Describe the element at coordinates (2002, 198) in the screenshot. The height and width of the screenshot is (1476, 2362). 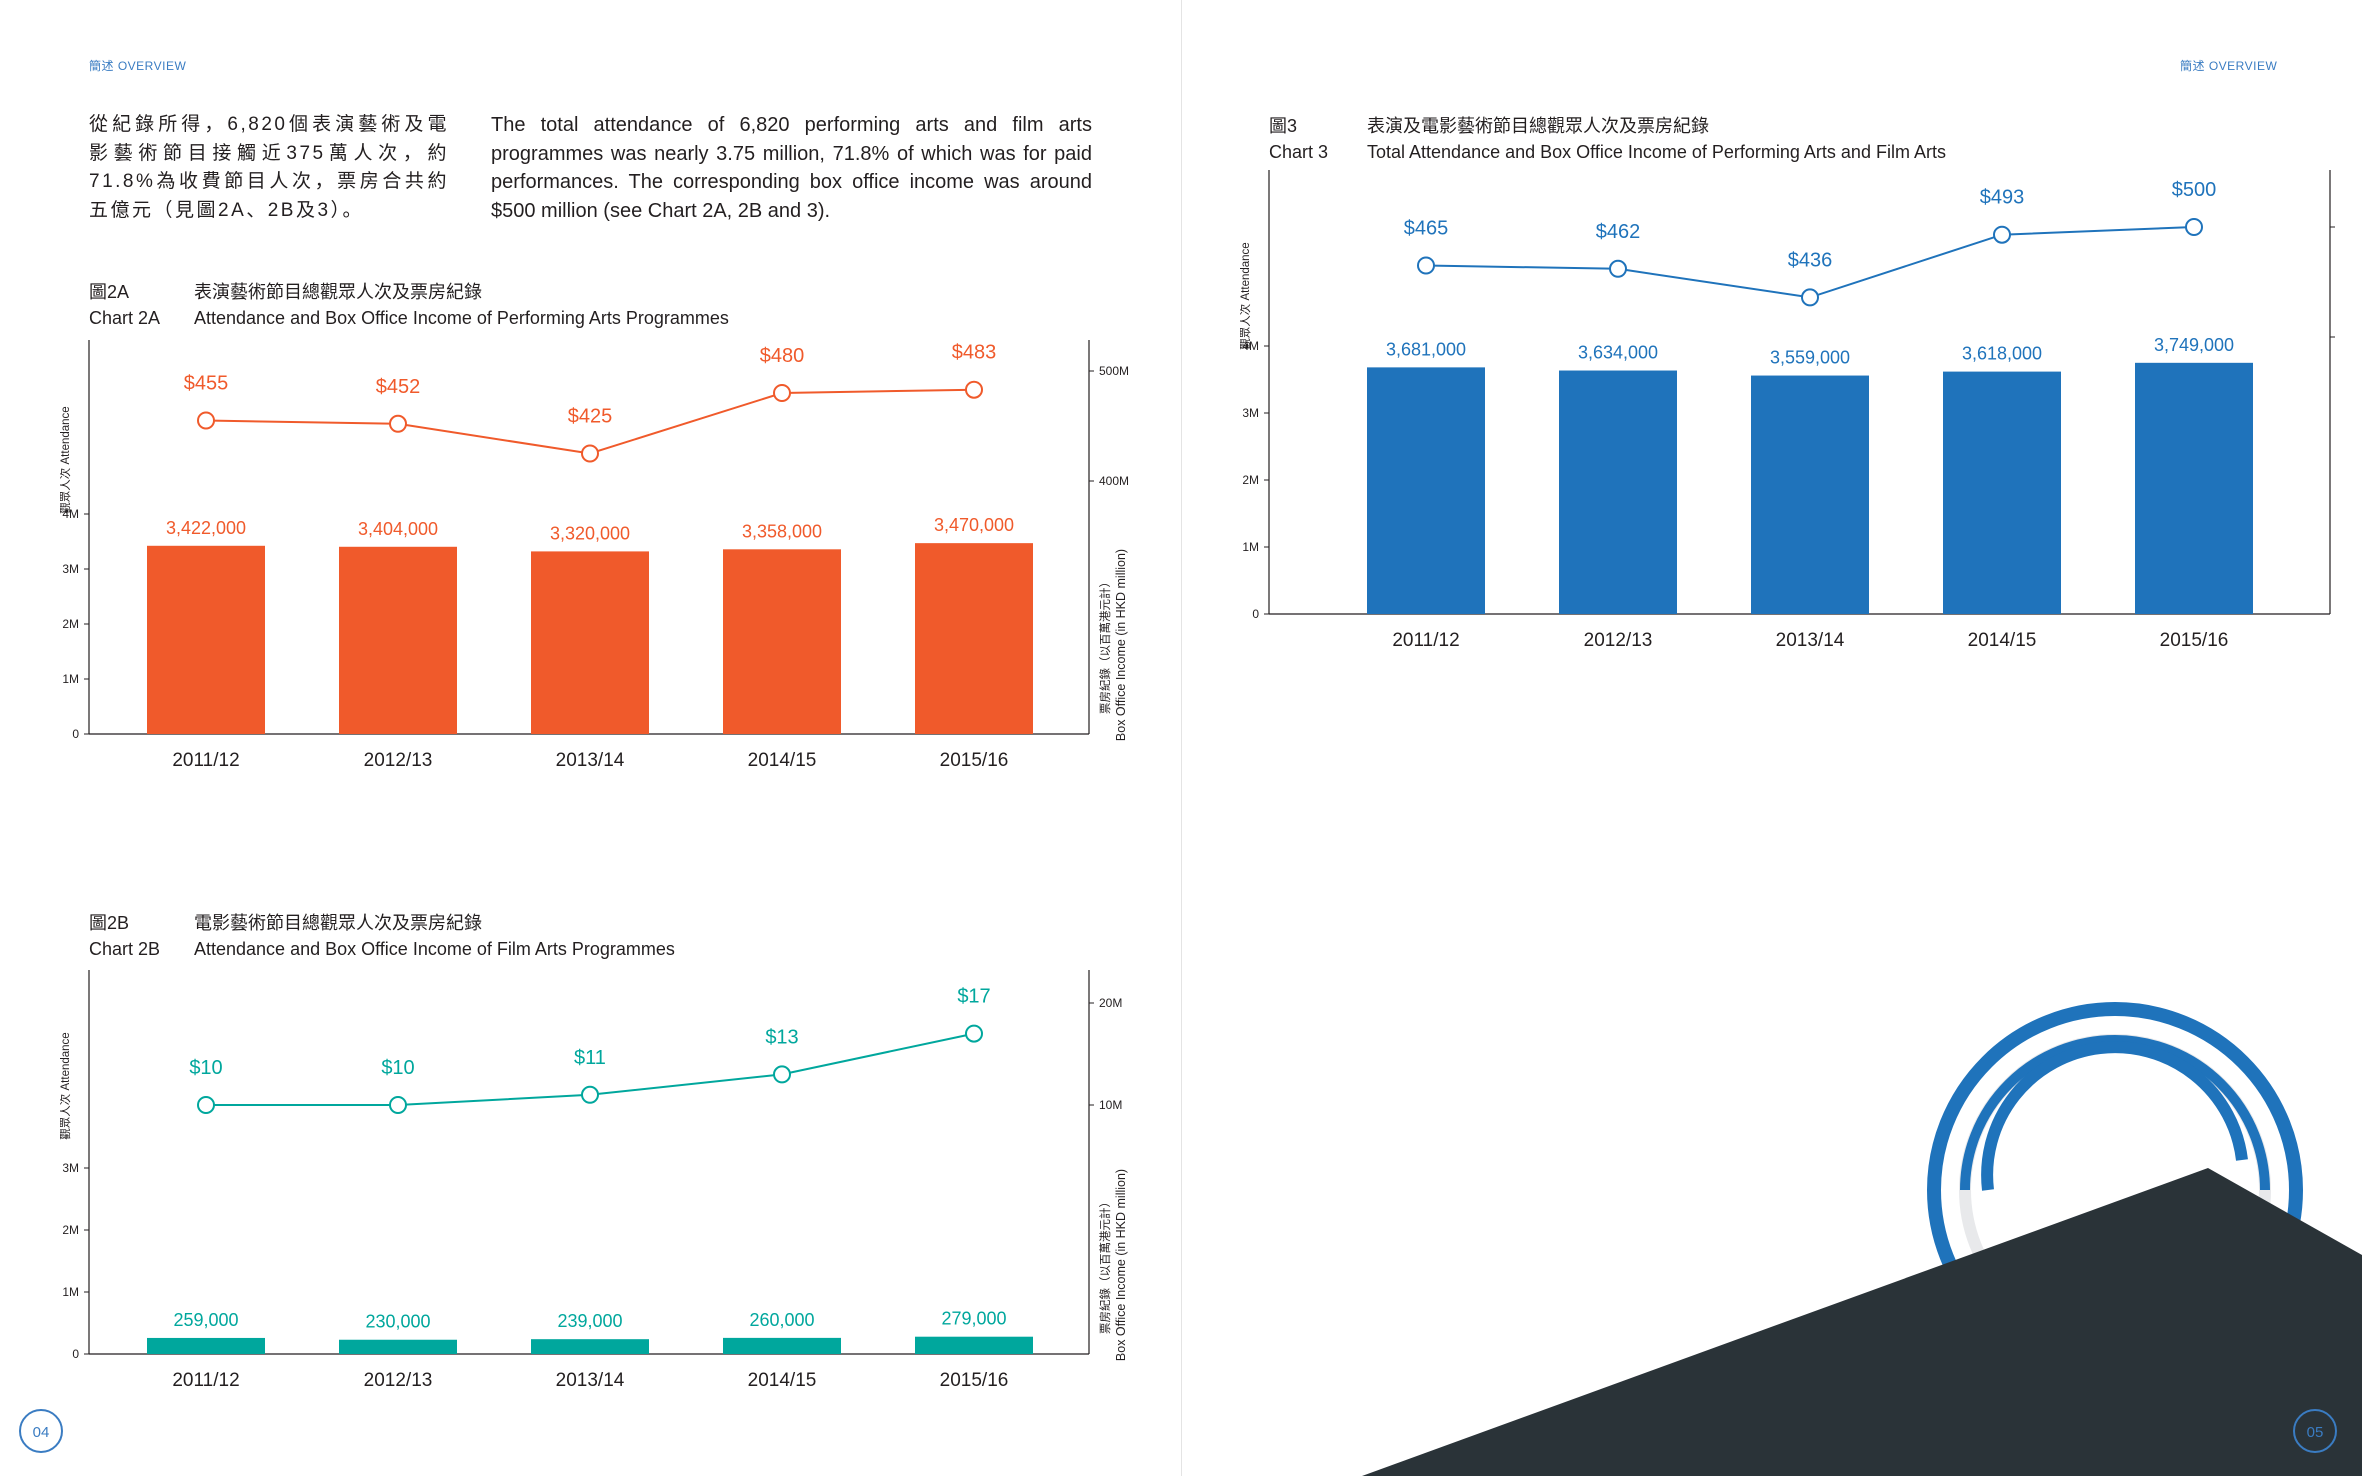
I see `line-value-label: $493` at that location.